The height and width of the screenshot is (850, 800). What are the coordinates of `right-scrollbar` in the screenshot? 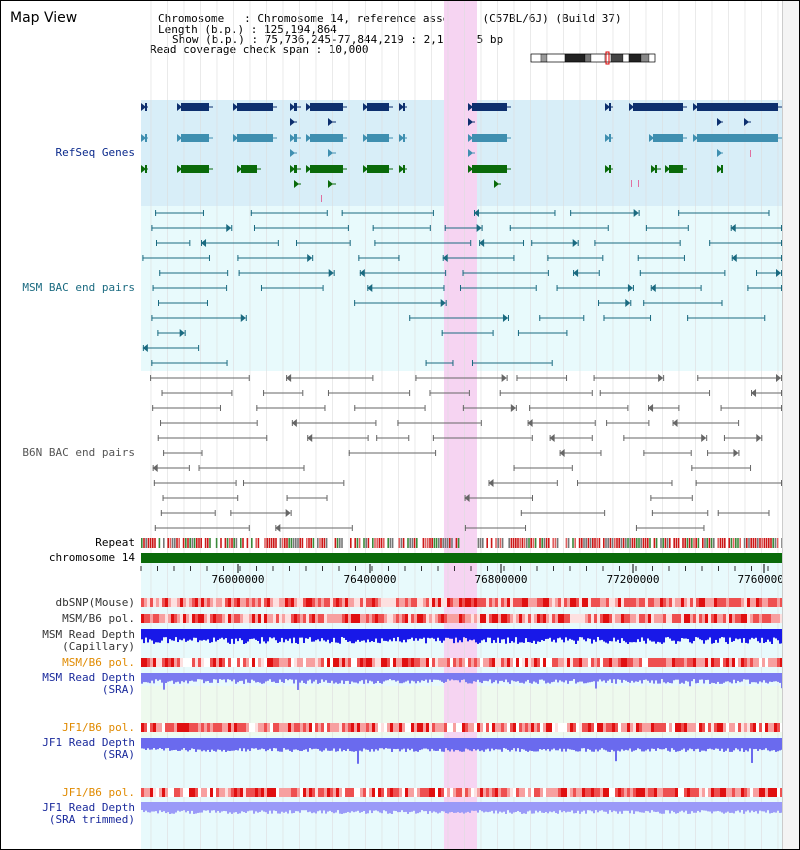 It's located at (790, 425).